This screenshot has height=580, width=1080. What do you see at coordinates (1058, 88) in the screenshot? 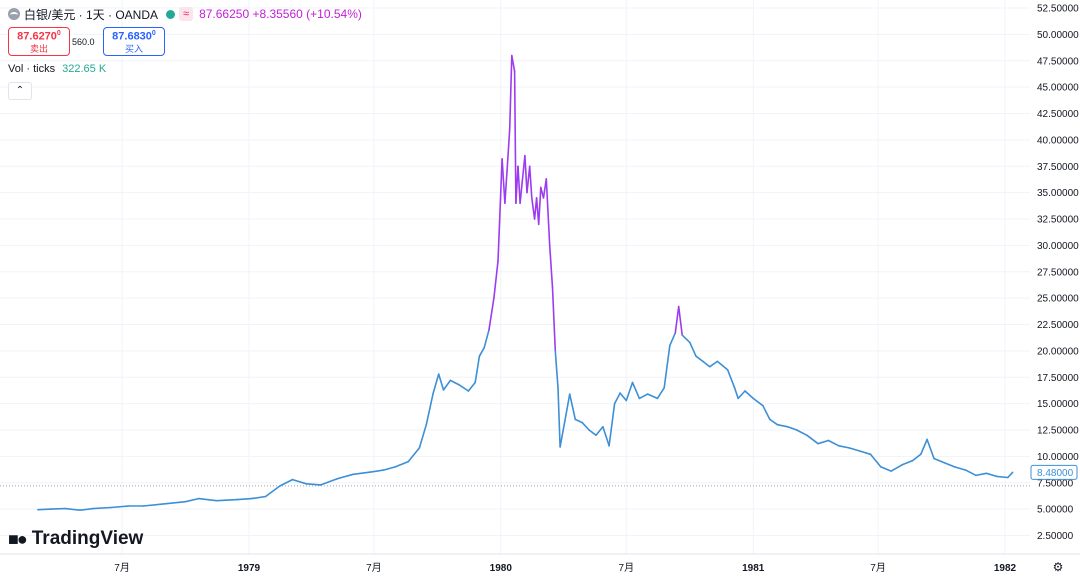
I see `y-tick-label: 45.00000` at bounding box center [1058, 88].